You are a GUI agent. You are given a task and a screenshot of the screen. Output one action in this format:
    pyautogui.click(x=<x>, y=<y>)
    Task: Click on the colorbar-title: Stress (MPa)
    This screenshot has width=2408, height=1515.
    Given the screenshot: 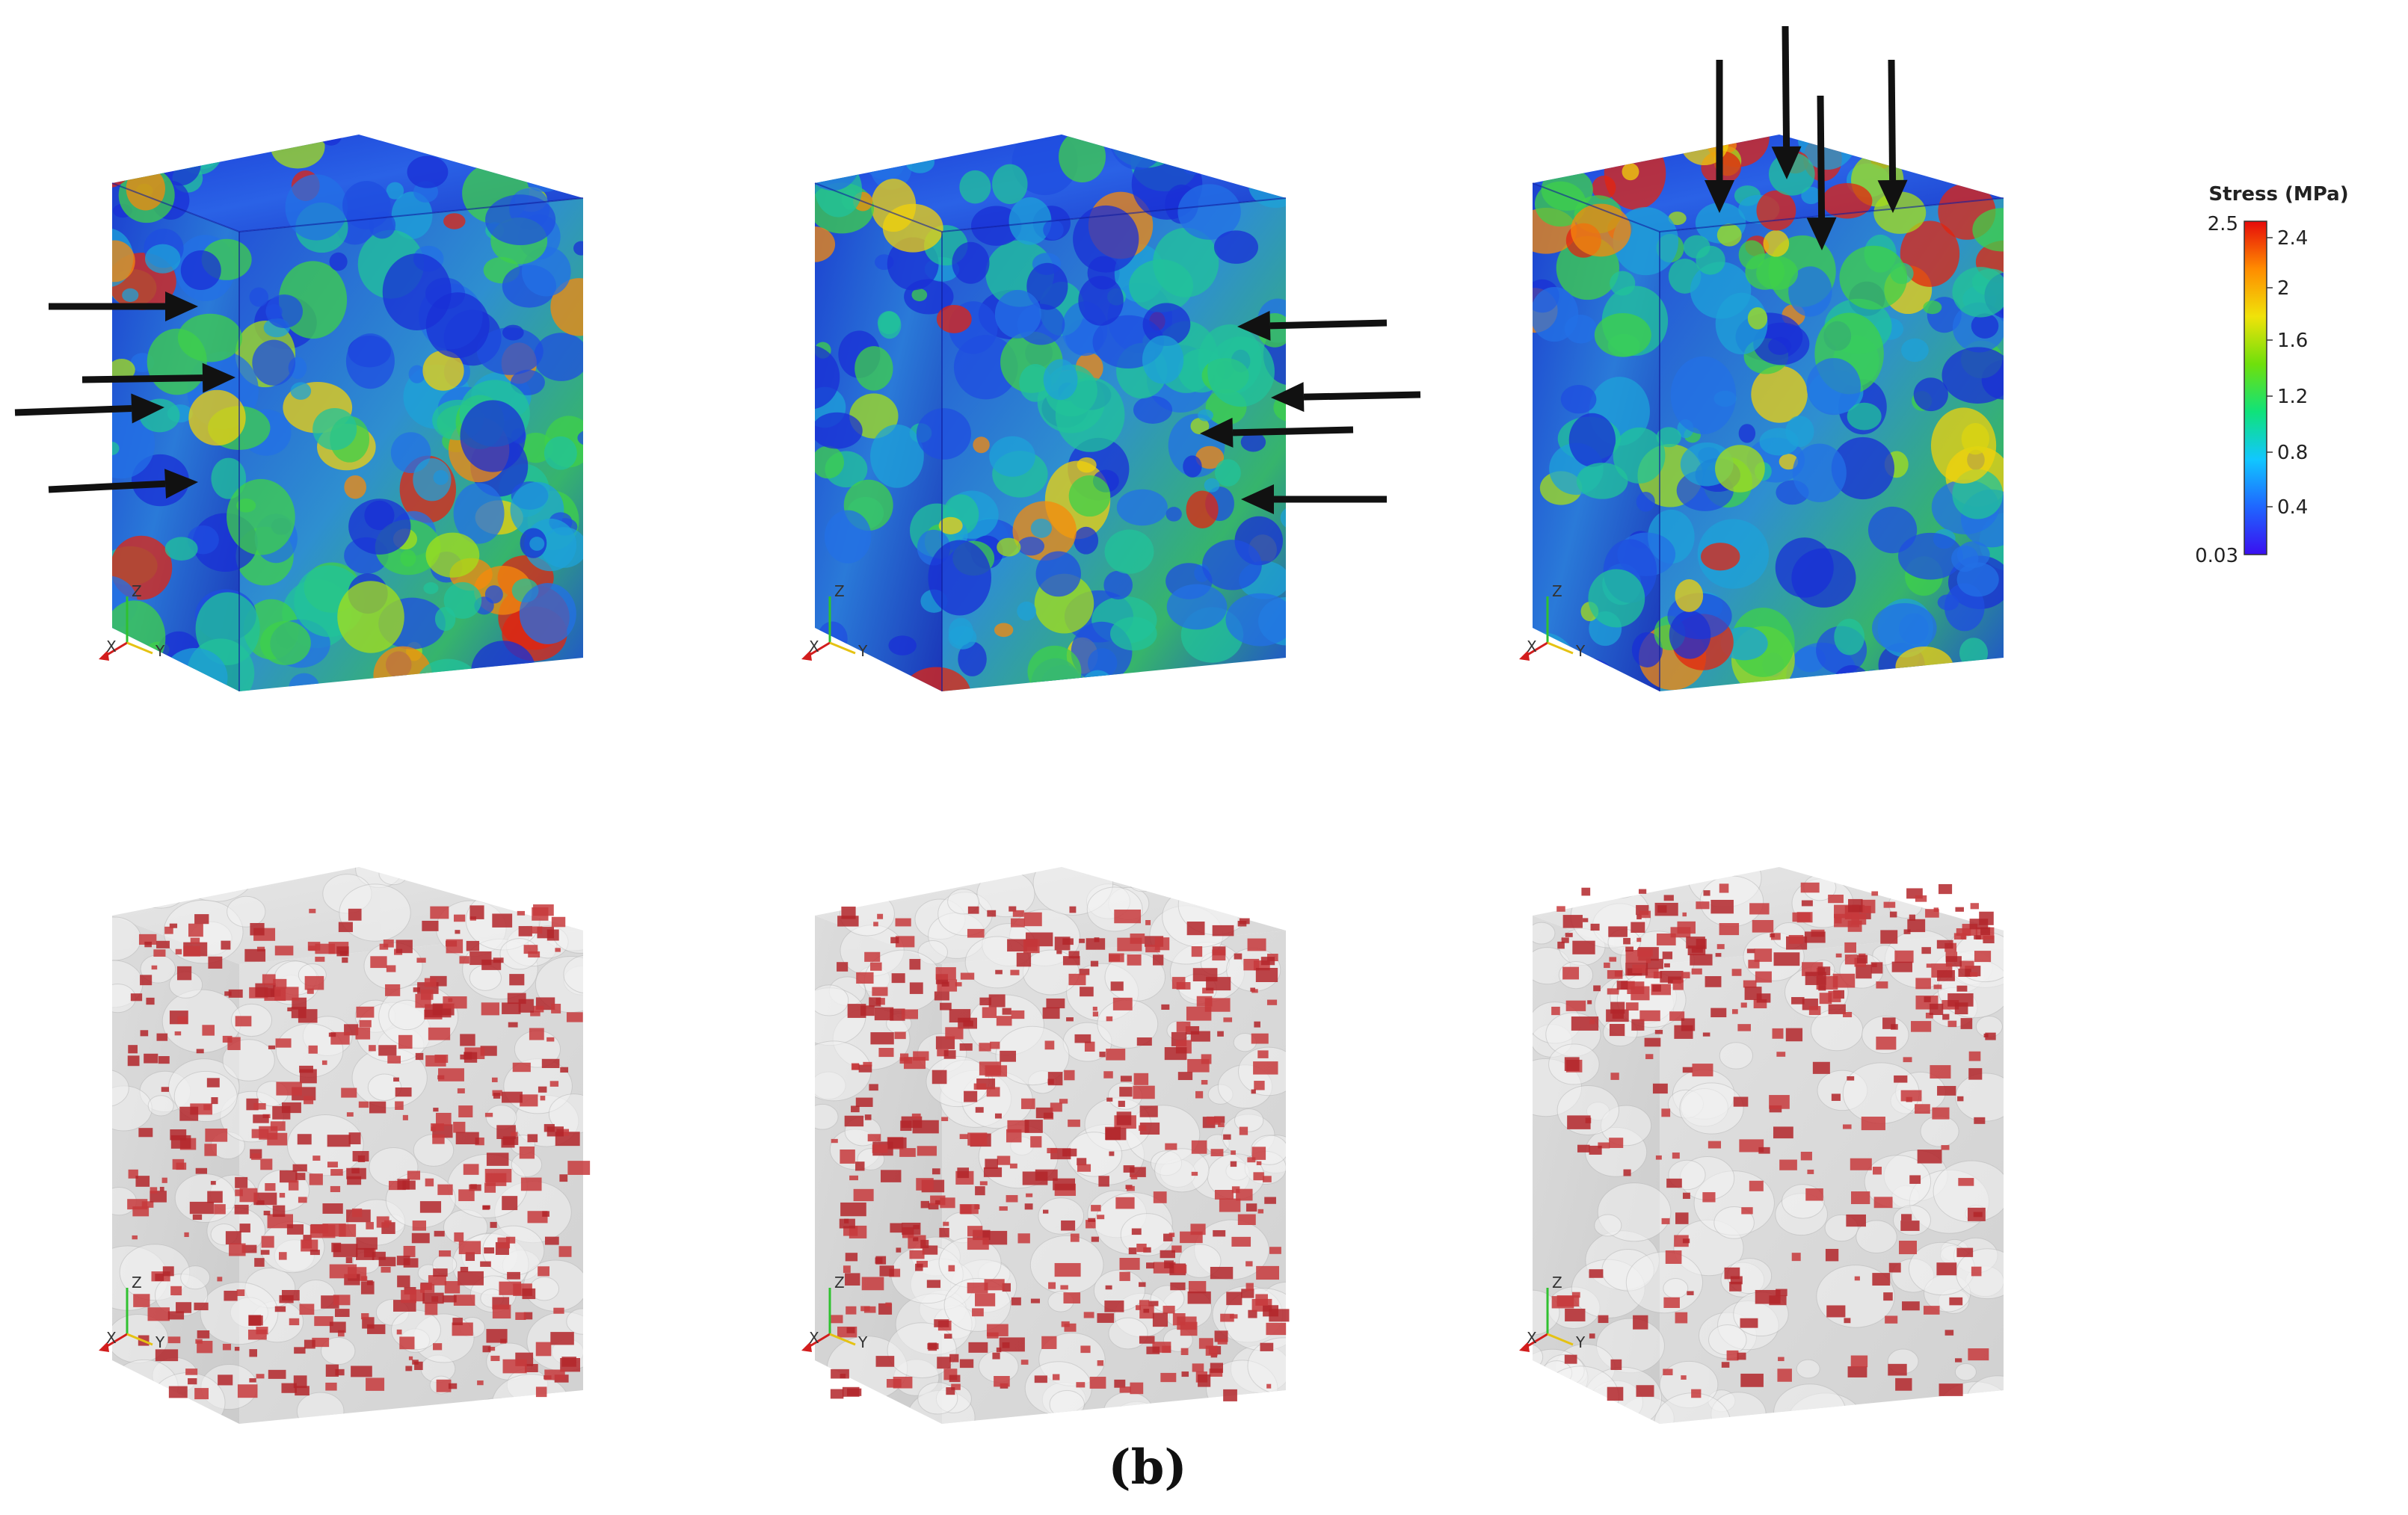 What is the action you would take?
    pyautogui.click(x=2278, y=194)
    